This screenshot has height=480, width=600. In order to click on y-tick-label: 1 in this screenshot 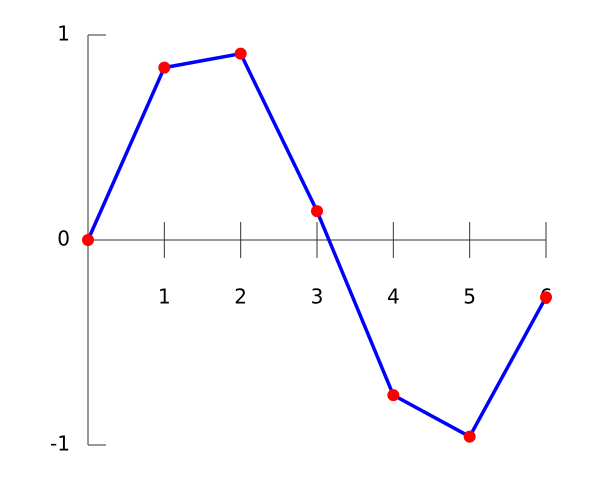, I will do `click(63, 34)`.